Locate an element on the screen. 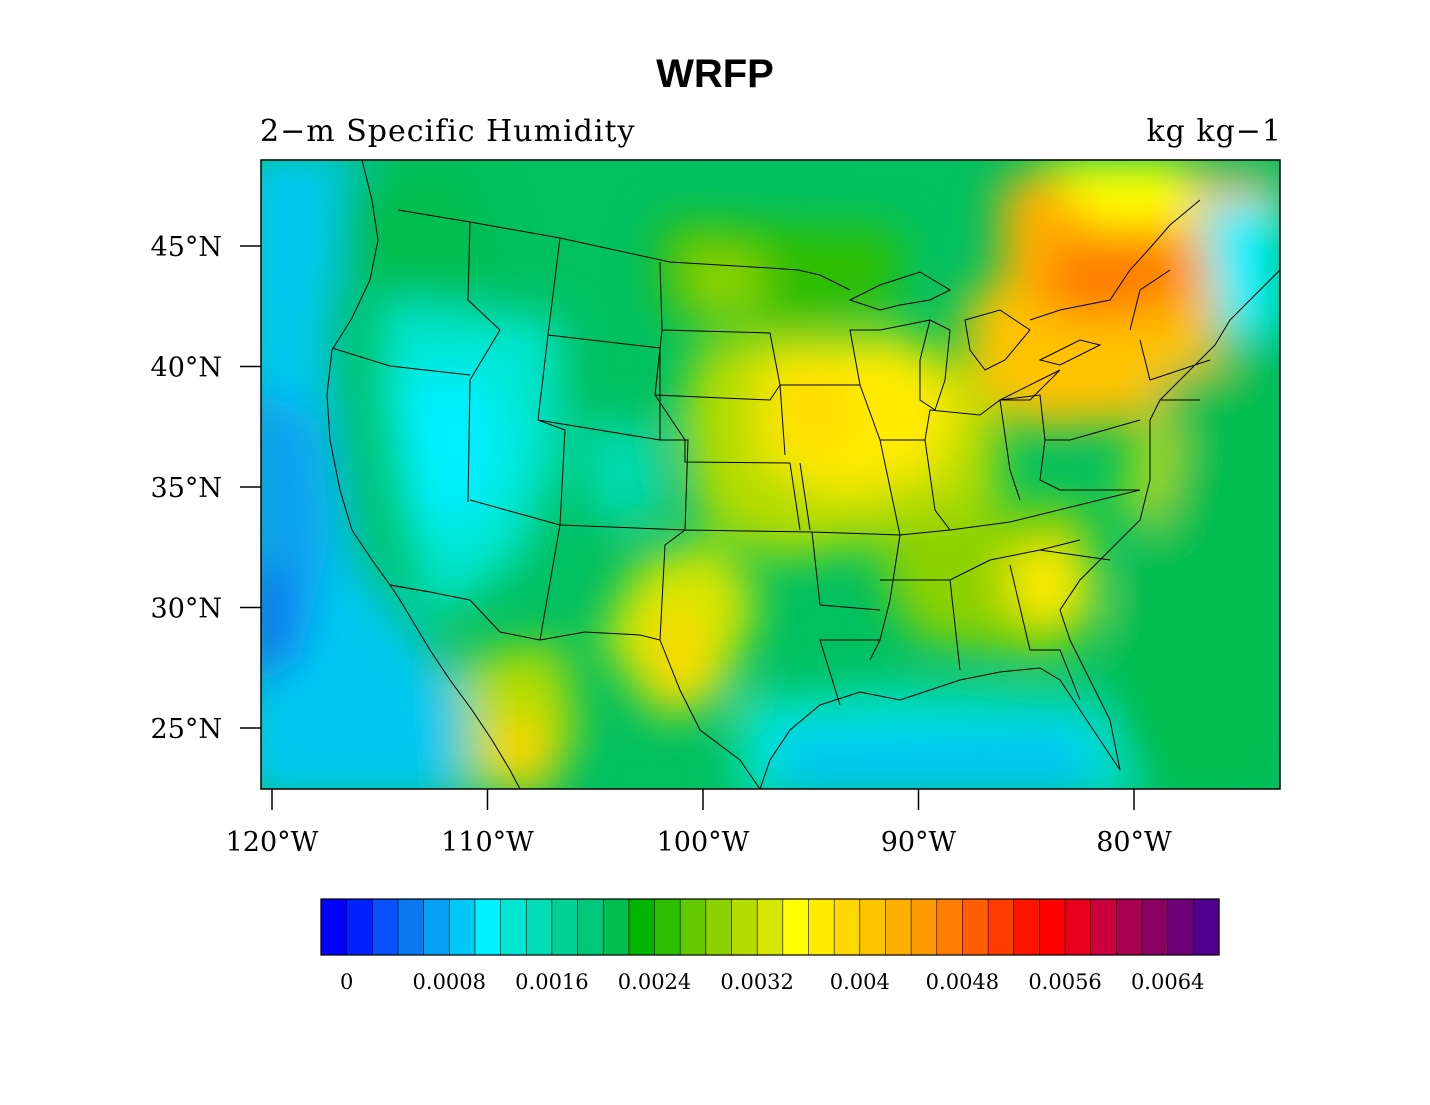 The width and height of the screenshot is (1430, 1105). colorbar-label: 0.0024 is located at coordinates (654, 982).